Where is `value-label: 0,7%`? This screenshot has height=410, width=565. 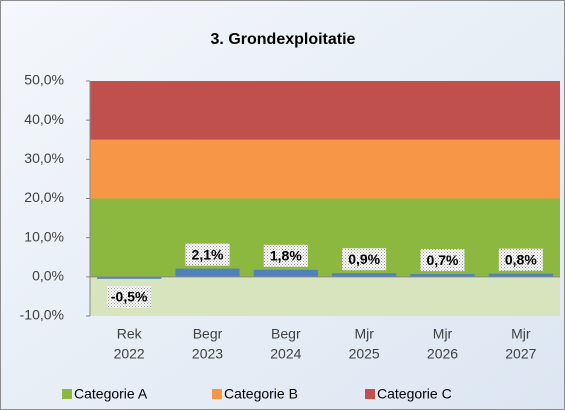 value-label: 0,7% is located at coordinates (443, 260).